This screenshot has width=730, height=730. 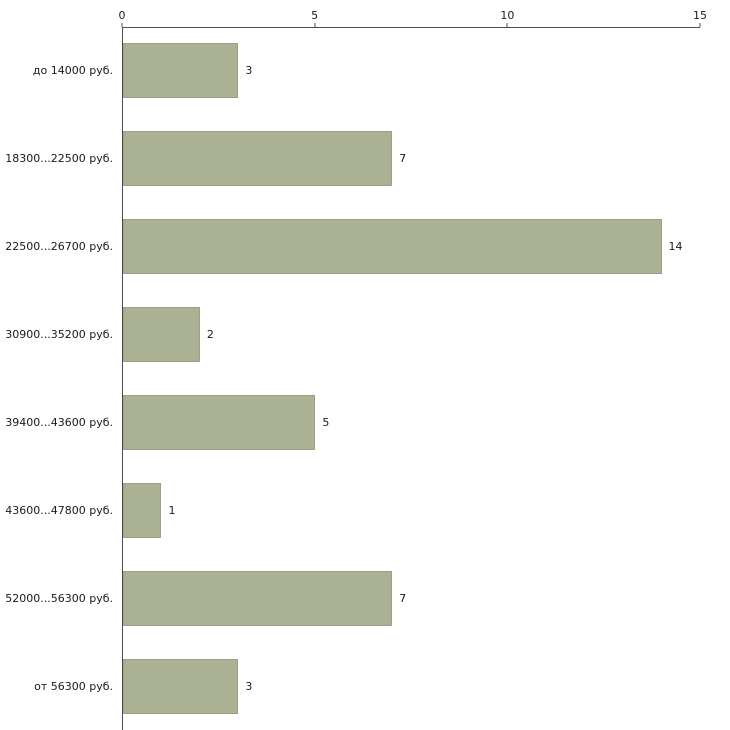 What do you see at coordinates (315, 15) in the screenshot?
I see `x-tick-label: 5` at bounding box center [315, 15].